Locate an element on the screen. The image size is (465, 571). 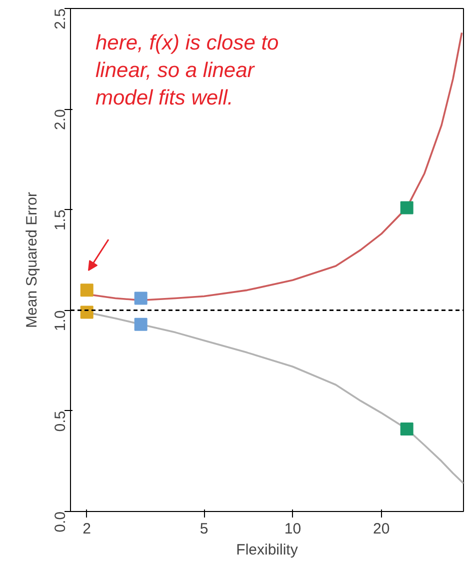
y-axis-title: Mean Squared Error is located at coordinates (32, 260).